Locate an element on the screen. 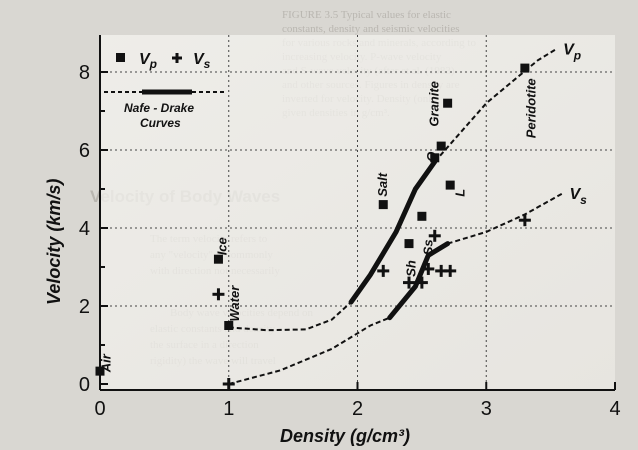  y-axis-title: Velocity (km/s) is located at coordinates (54, 242).